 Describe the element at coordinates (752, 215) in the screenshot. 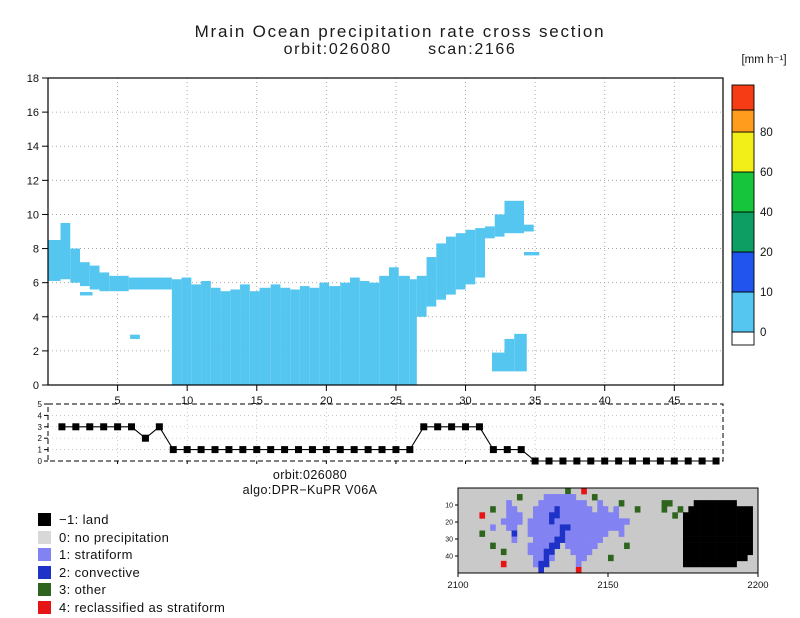

I see `colorbar: 0 10 20 40 60 80` at that location.